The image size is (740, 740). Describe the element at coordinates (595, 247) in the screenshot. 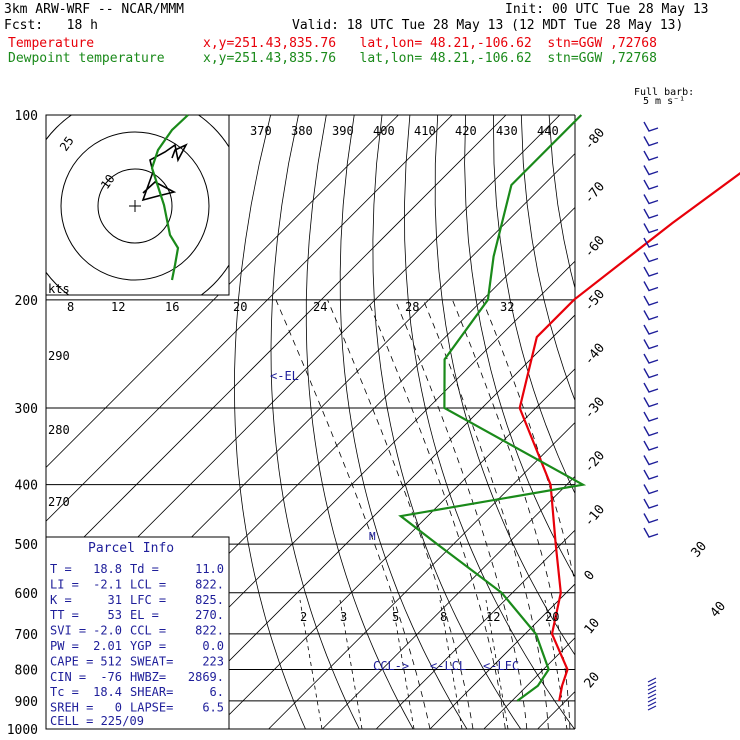

I see `isotherm-label: -60` at that location.